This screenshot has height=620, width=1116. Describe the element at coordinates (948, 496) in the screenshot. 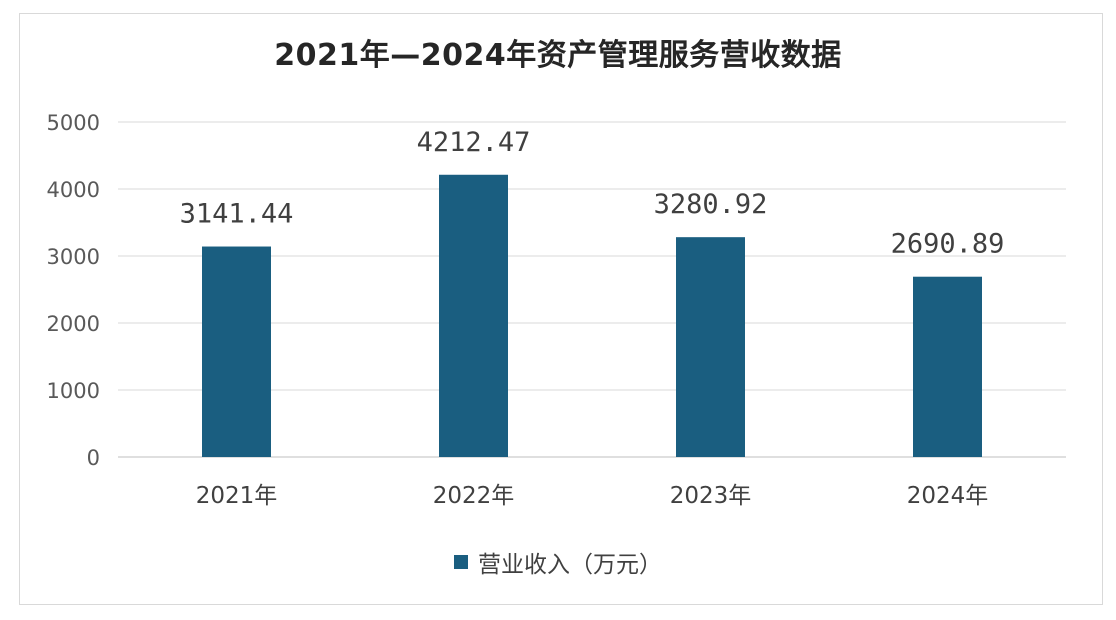

I see `x-category-label: 2024年` at that location.